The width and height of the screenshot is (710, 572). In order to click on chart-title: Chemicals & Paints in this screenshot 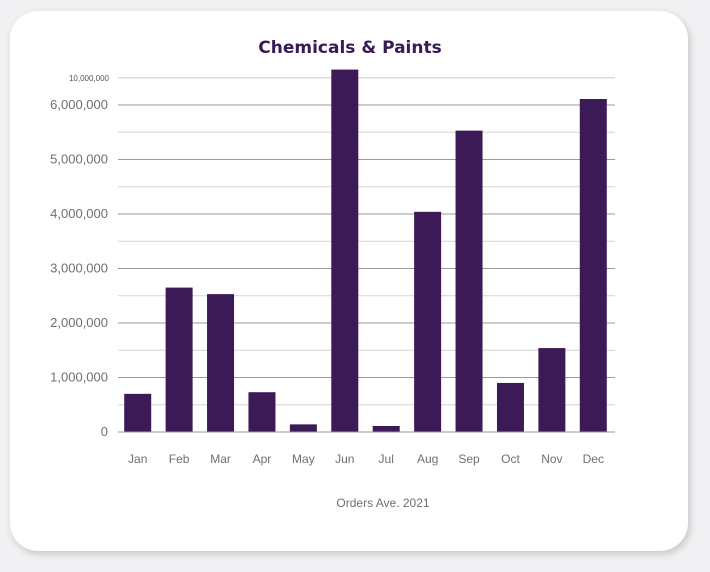, I will do `click(349, 48)`.